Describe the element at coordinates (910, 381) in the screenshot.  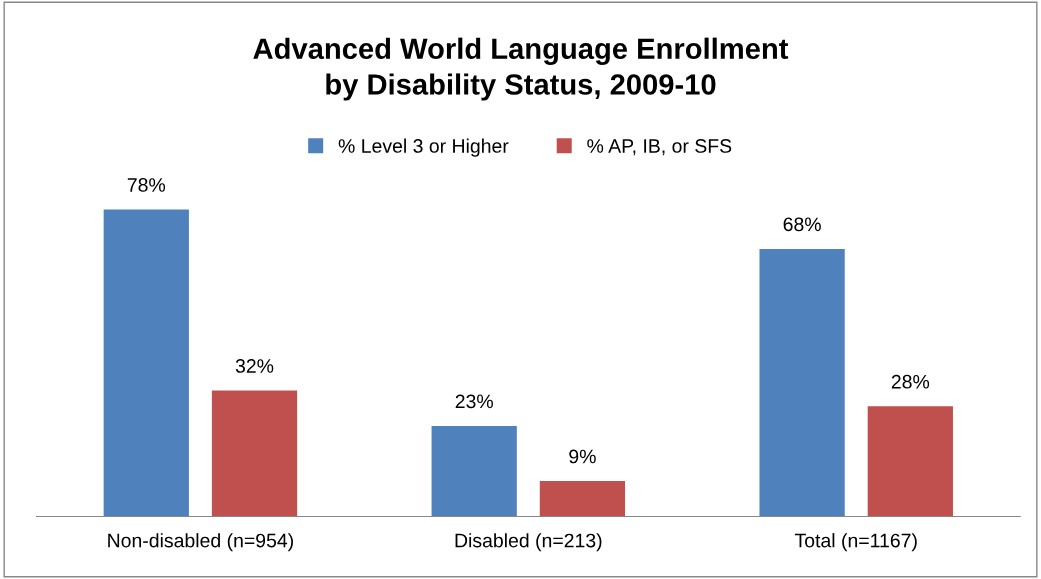
I see `data-label: 28%` at that location.